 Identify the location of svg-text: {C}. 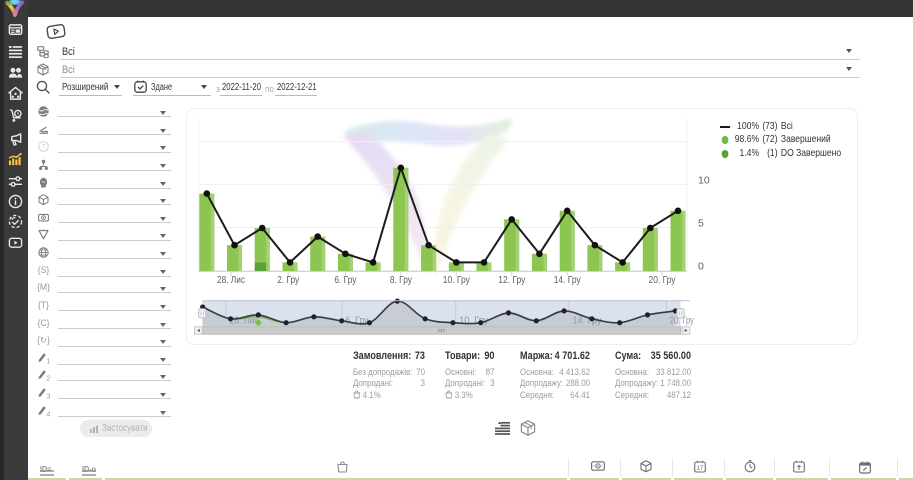
(43, 323).